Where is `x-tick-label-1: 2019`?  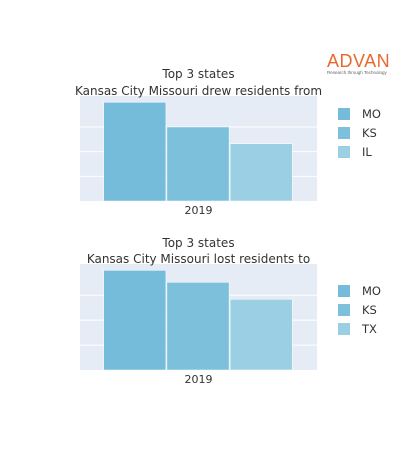 x-tick-label-1: 2019 is located at coordinates (199, 379).